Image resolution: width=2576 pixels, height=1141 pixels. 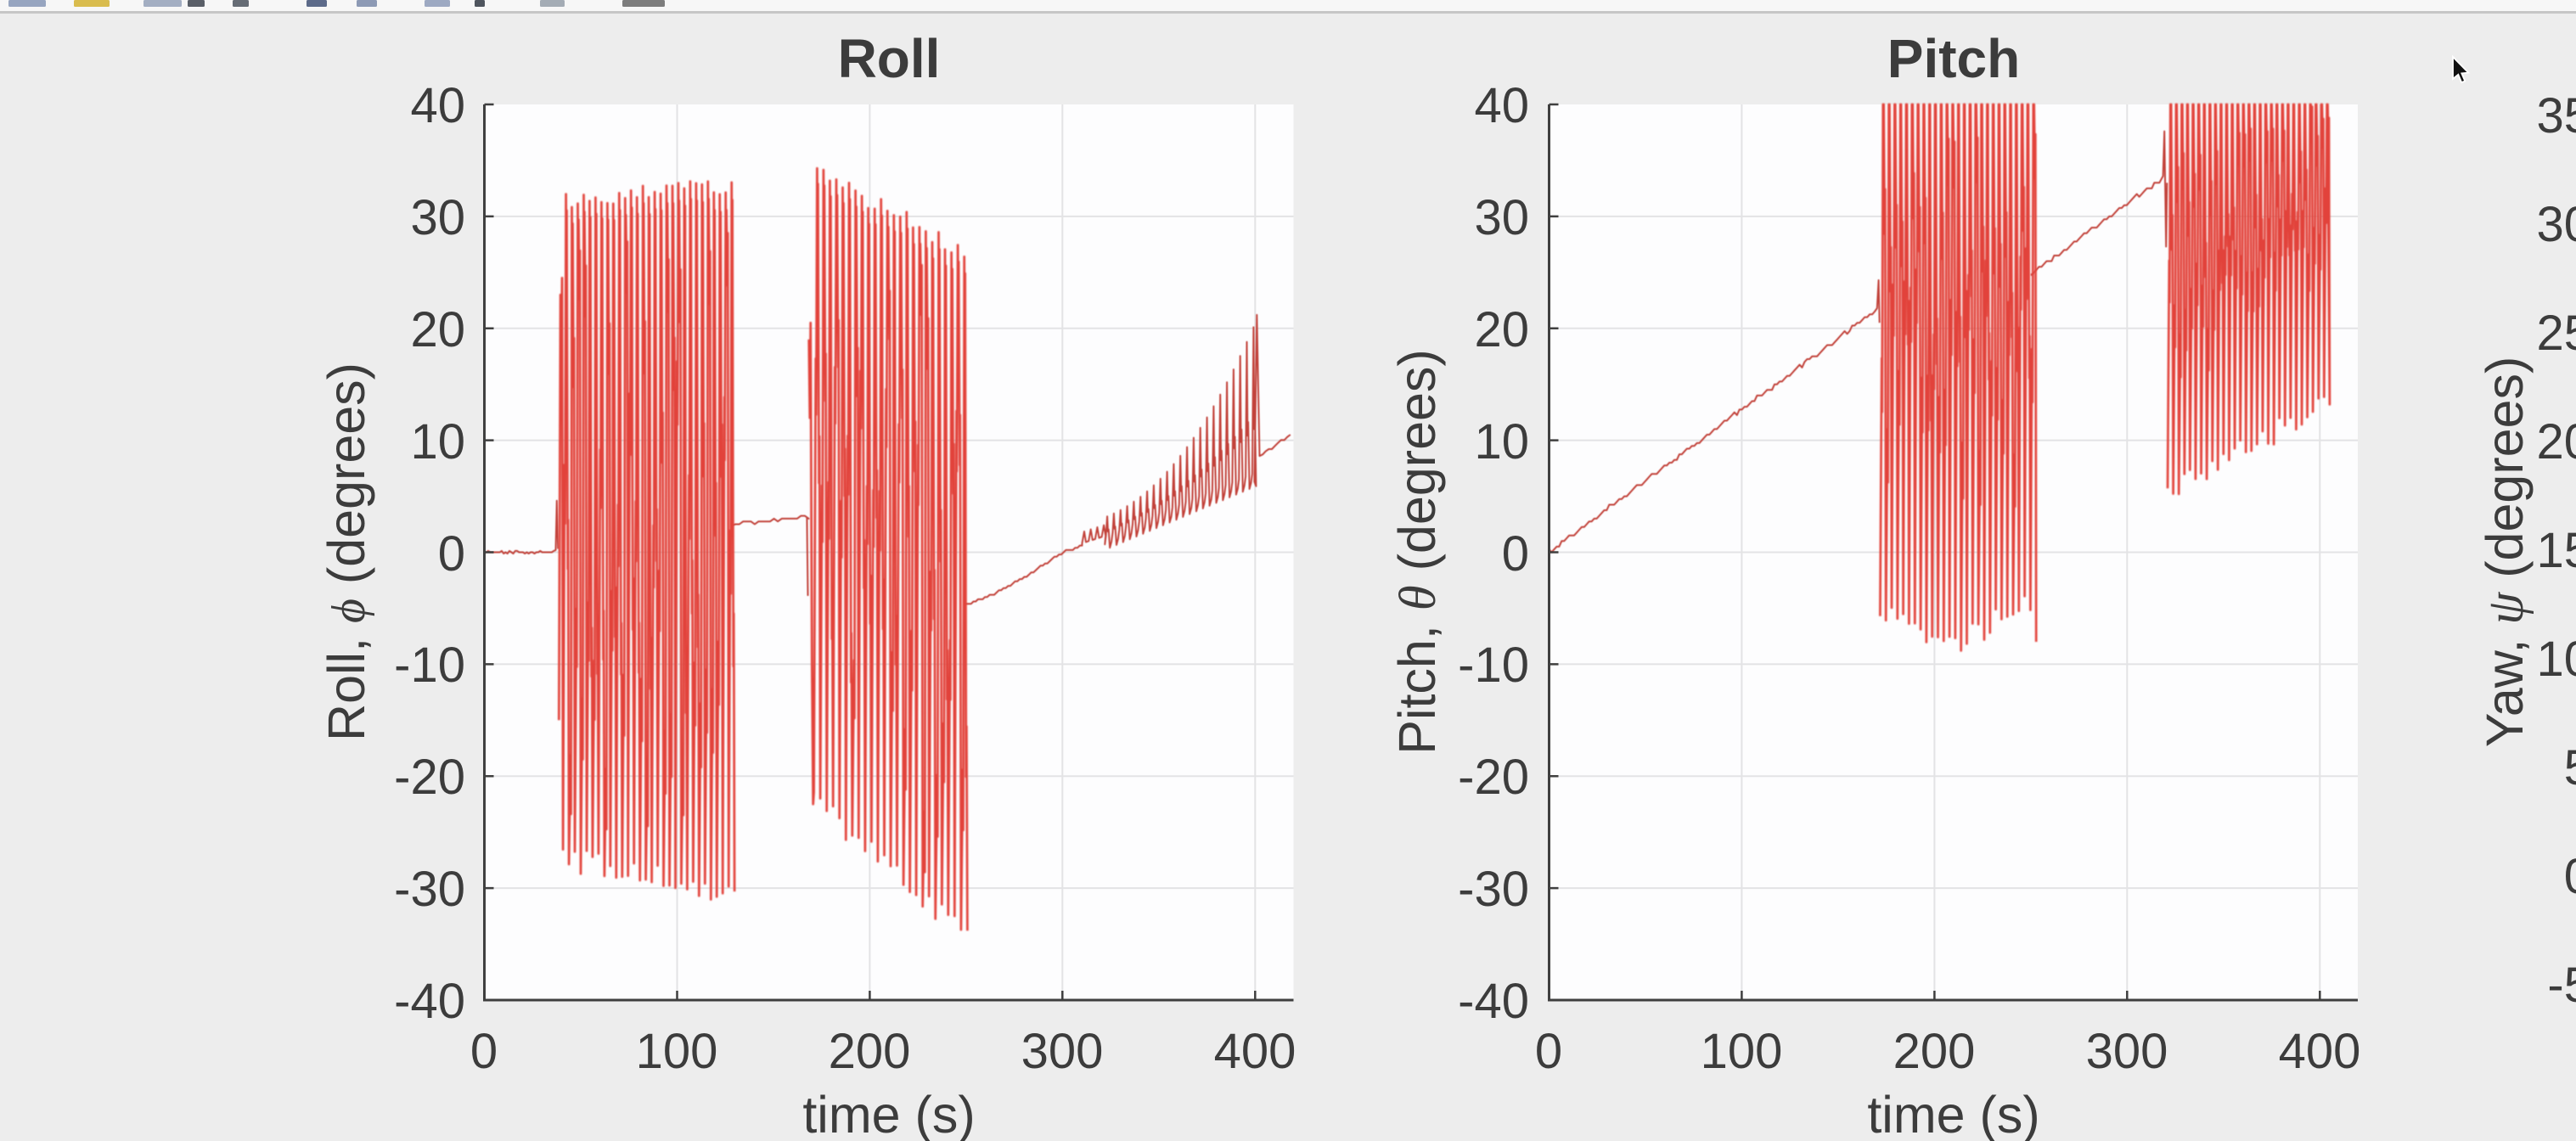 What do you see at coordinates (2556, 550) in the screenshot?
I see `svg-text: 15` at bounding box center [2556, 550].